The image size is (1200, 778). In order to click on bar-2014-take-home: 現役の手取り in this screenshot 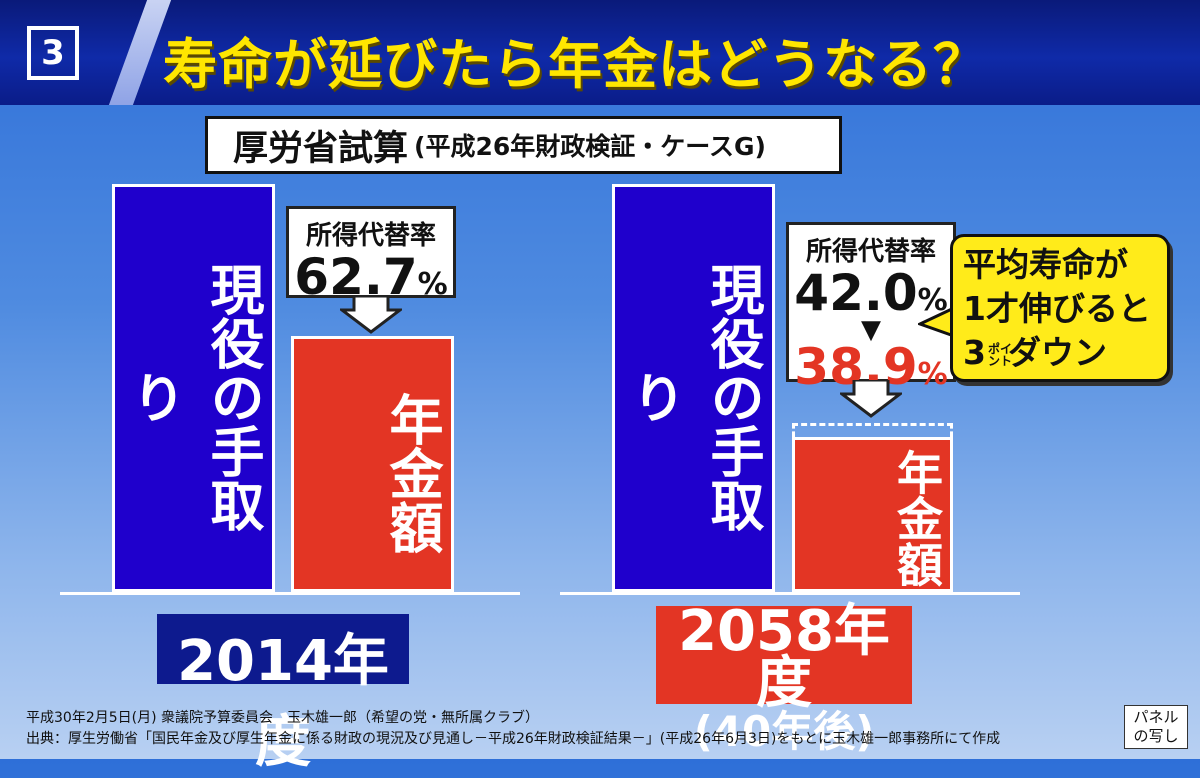, I will do `click(193, 388)`.